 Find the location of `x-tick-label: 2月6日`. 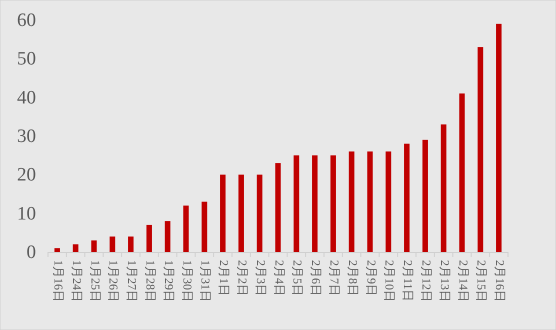

x-tick-label: 2月6日 is located at coordinates (316, 278).